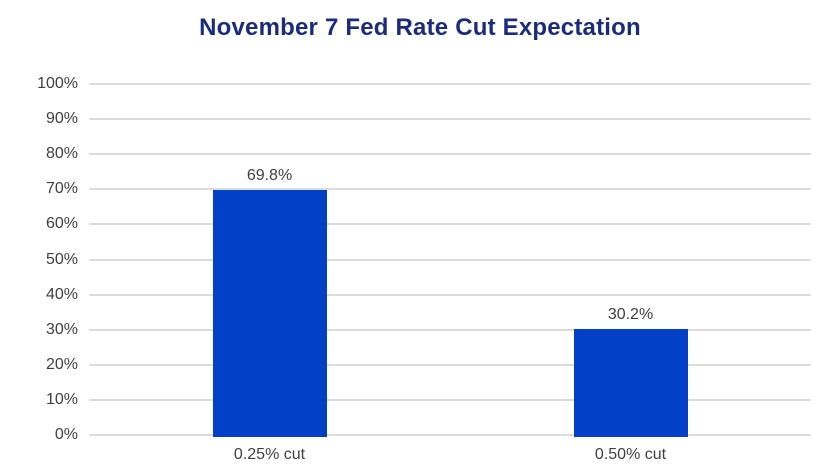 The height and width of the screenshot is (472, 840). I want to click on y-tick-label: 10%, so click(61, 399).